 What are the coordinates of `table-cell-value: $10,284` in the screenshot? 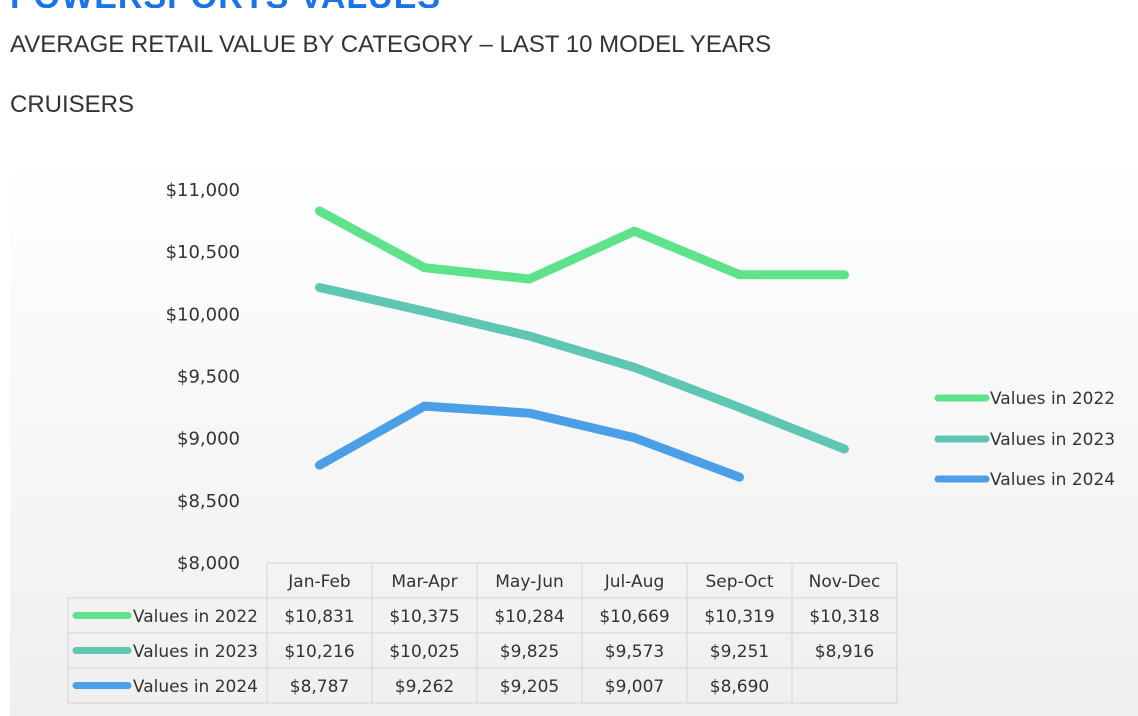 It's located at (529, 617).